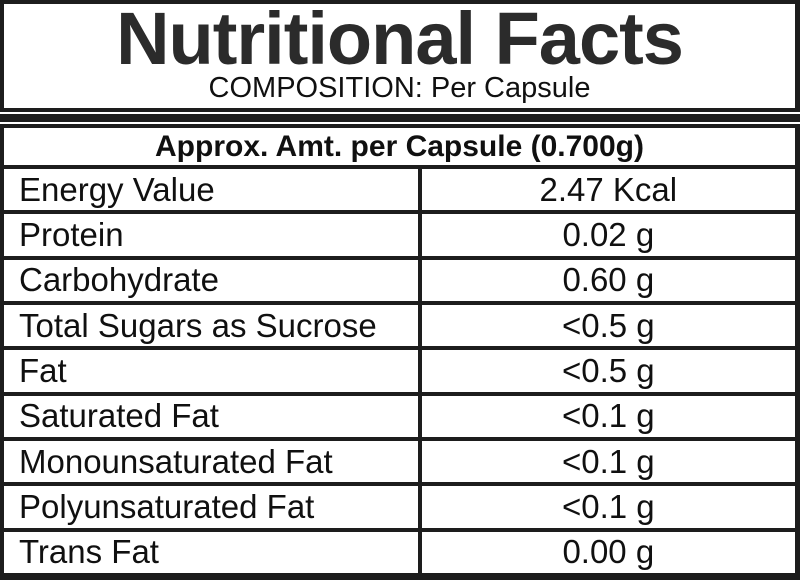  I want to click on table-row: Energy Value 2.47 Kcal, so click(399, 190).